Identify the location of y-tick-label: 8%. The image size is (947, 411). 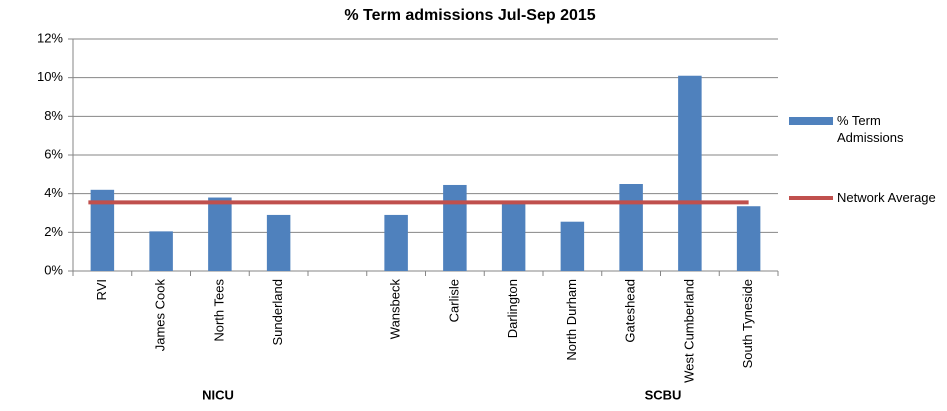
(53, 115).